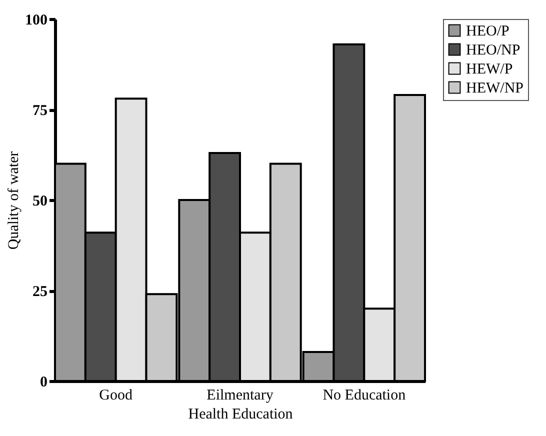  I want to click on y-tick-label: 100, so click(36, 20).